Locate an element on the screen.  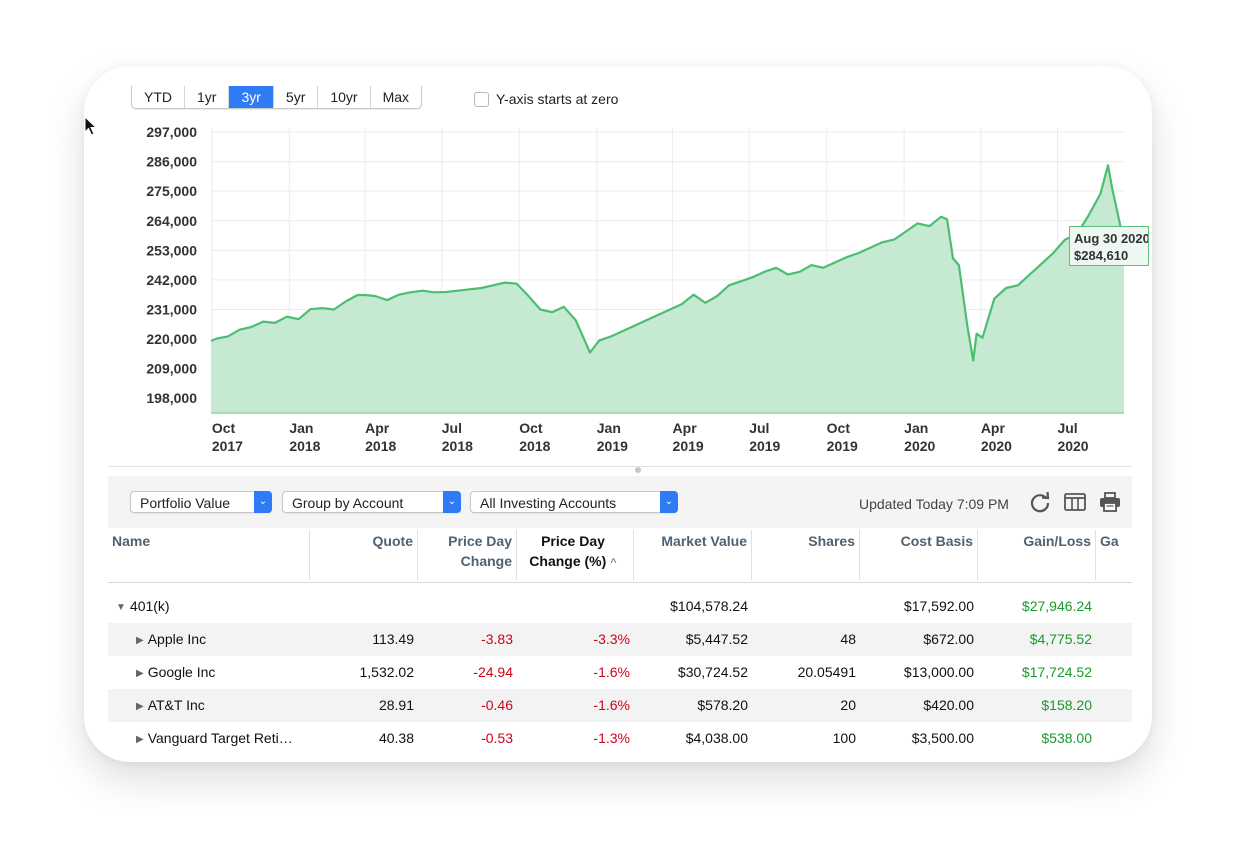
column-header-line: Gain/Loss is located at coordinates (1057, 541).